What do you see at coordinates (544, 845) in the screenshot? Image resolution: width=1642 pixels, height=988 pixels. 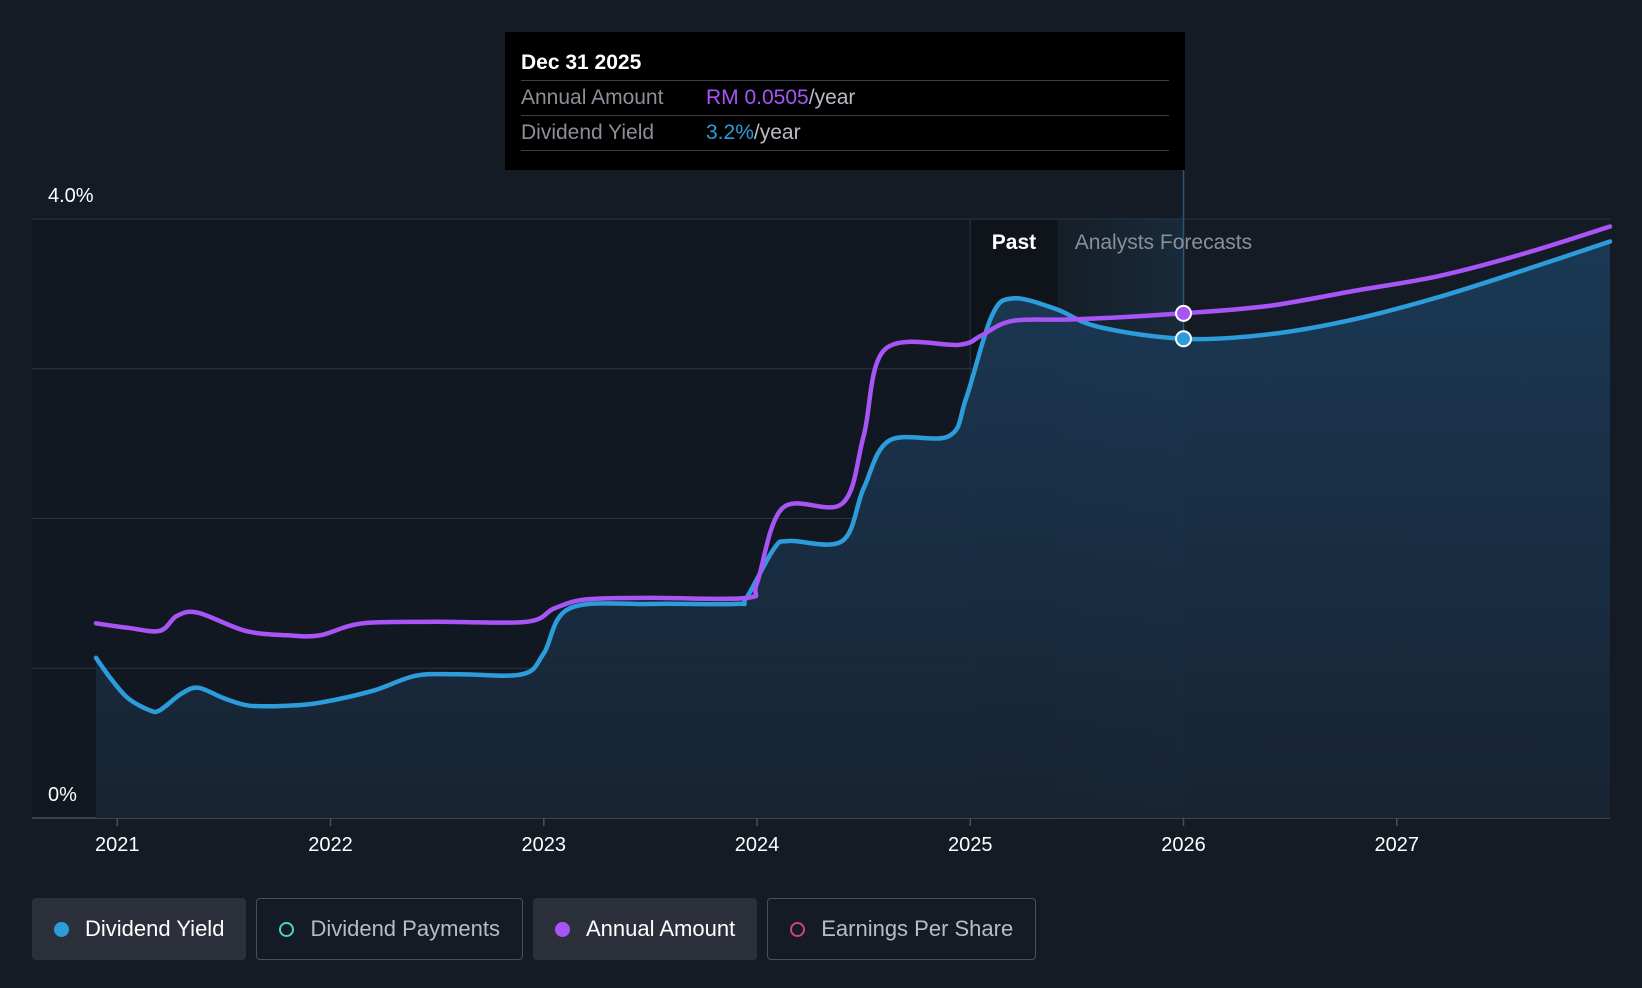 I see `x-tick-label: 2023` at bounding box center [544, 845].